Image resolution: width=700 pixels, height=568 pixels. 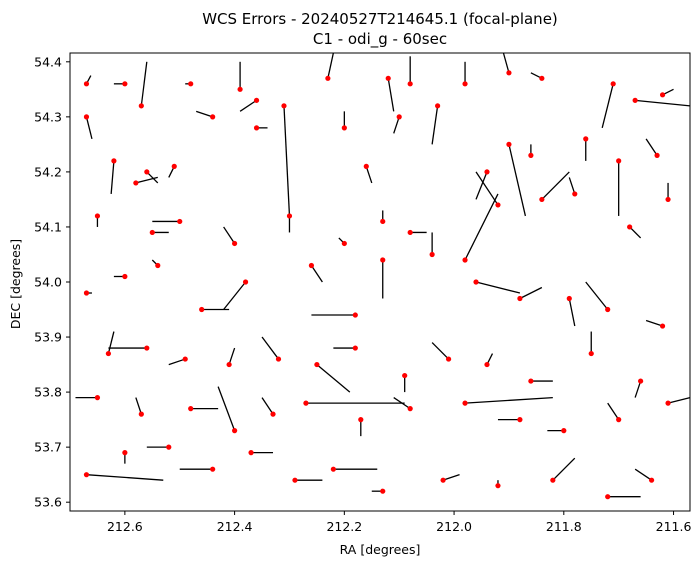 I want to click on y-tick-label: 53.9, so click(x=48, y=337).